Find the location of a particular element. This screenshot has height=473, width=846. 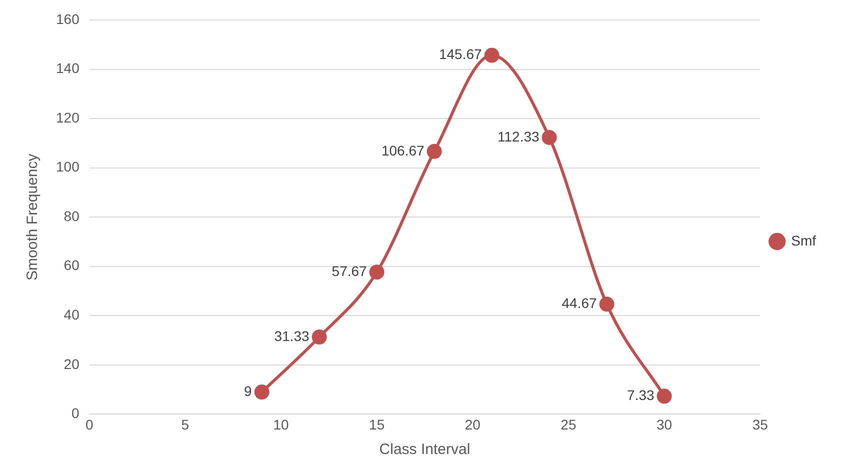

x-tick-label: 25 is located at coordinates (568, 424).